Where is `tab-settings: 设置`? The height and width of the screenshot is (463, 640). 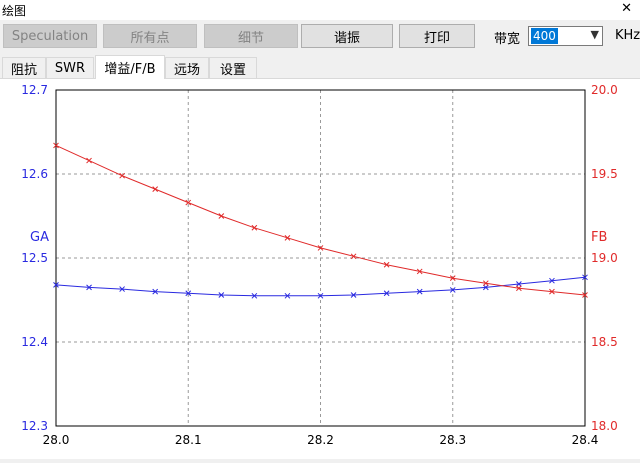 tab-settings: 设置 is located at coordinates (233, 67).